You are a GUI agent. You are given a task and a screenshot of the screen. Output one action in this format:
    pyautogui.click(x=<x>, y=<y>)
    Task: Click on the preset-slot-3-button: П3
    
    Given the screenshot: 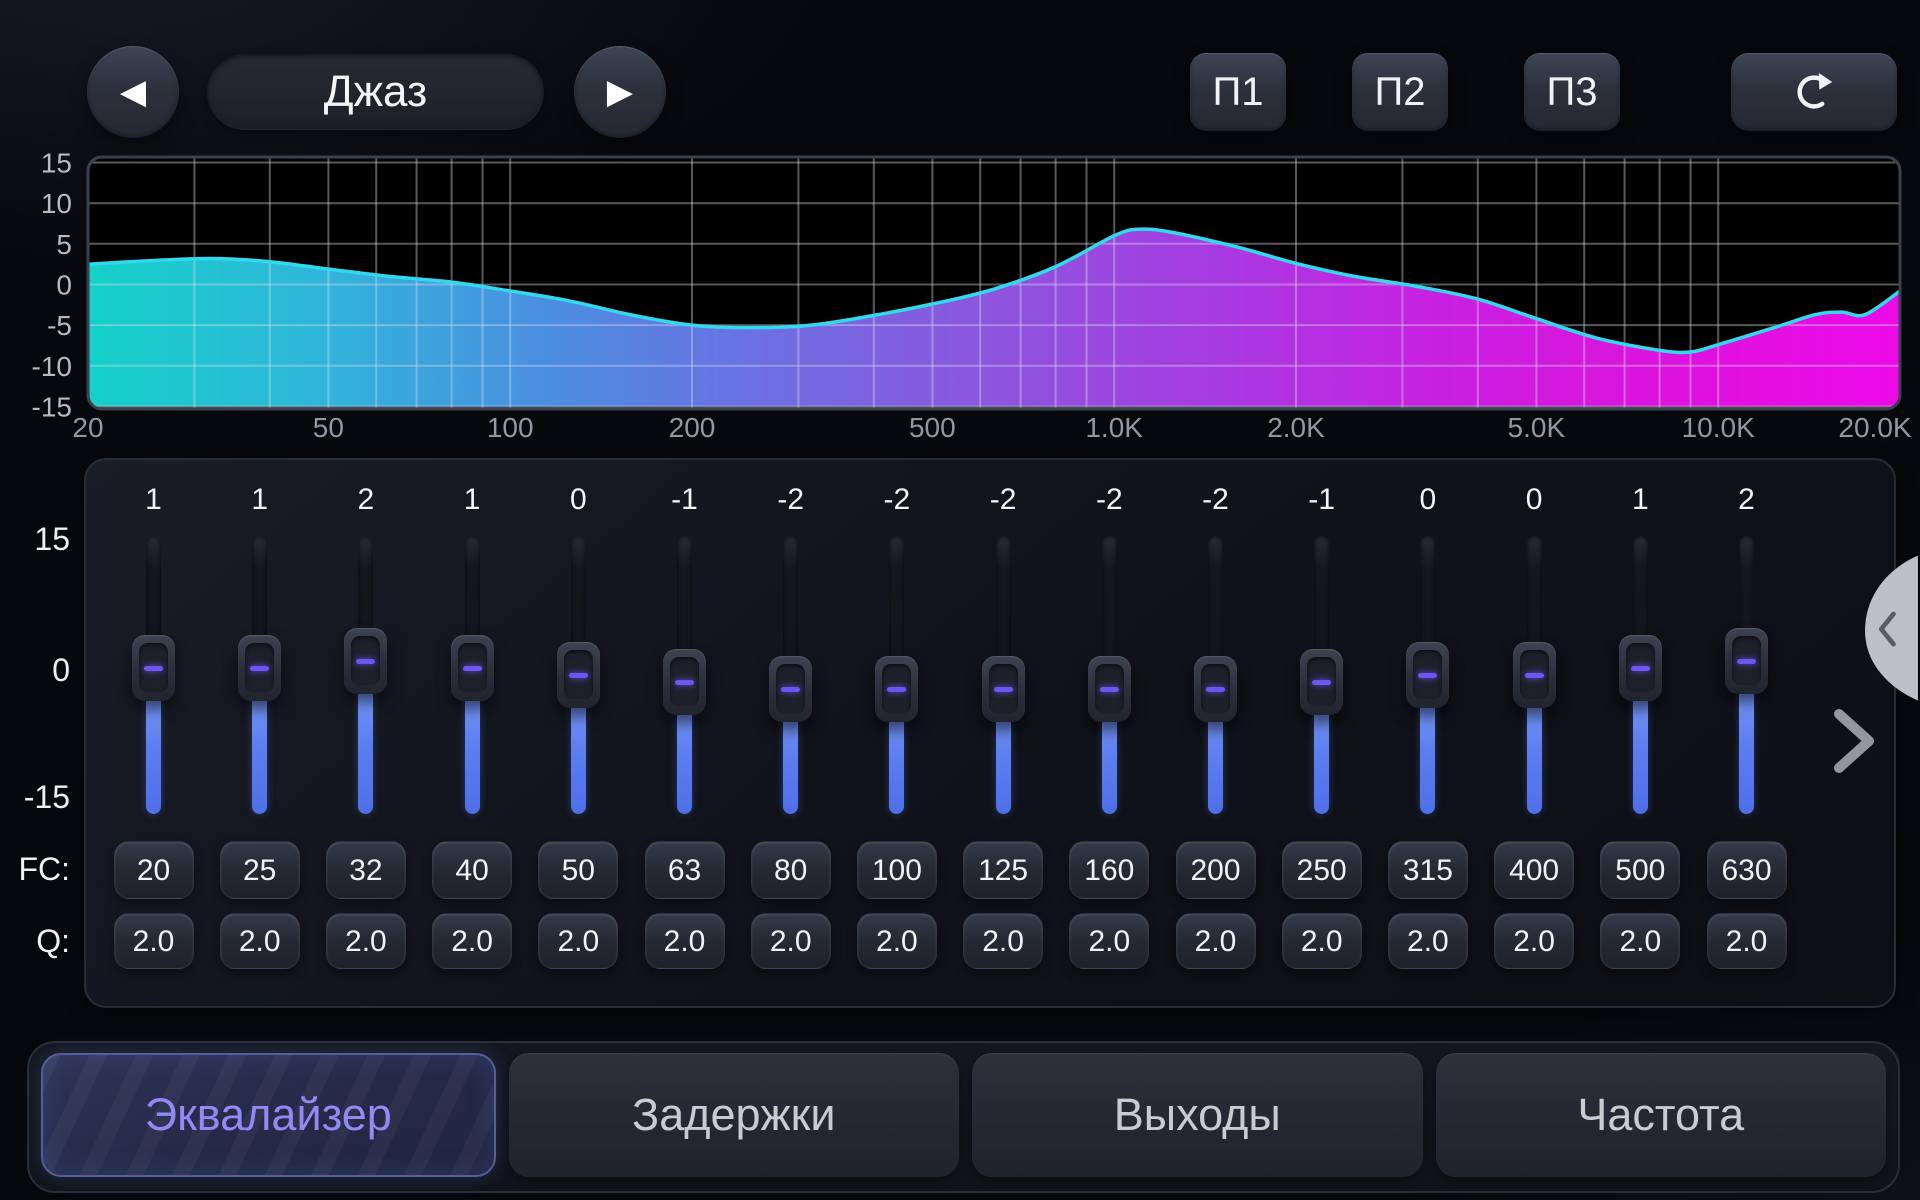 What is the action you would take?
    pyautogui.click(x=1572, y=92)
    